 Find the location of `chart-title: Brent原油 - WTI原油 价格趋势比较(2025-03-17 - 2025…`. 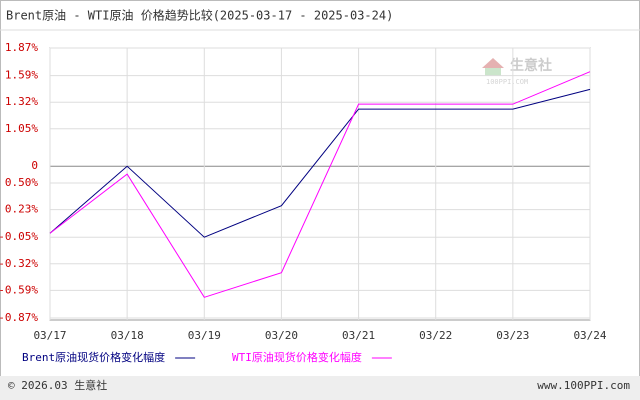

chart-title: Brent原油 - WTI原油 价格趋势比较(2025-03-17 - 2025… is located at coordinates (199, 15).